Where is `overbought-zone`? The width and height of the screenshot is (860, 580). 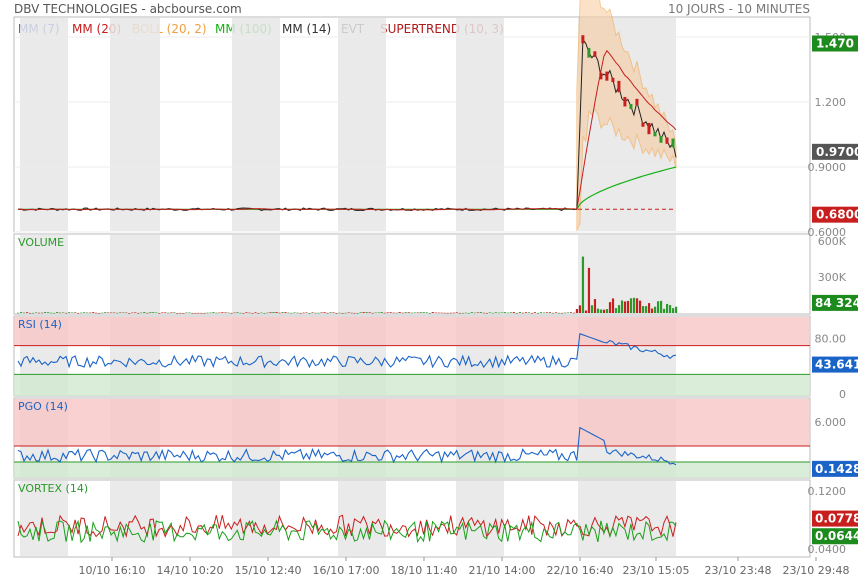 overbought-zone is located at coordinates (412, 422).